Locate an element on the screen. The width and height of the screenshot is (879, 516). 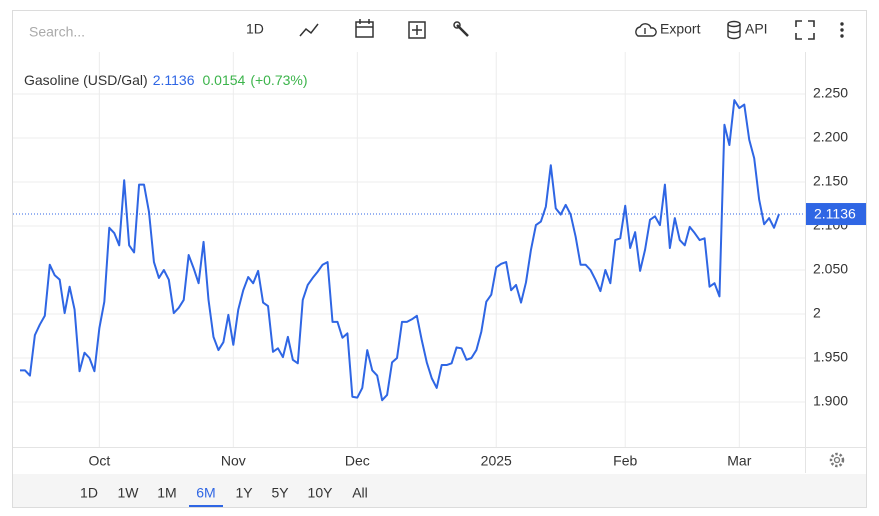
range-button: 1M is located at coordinates (166, 493).